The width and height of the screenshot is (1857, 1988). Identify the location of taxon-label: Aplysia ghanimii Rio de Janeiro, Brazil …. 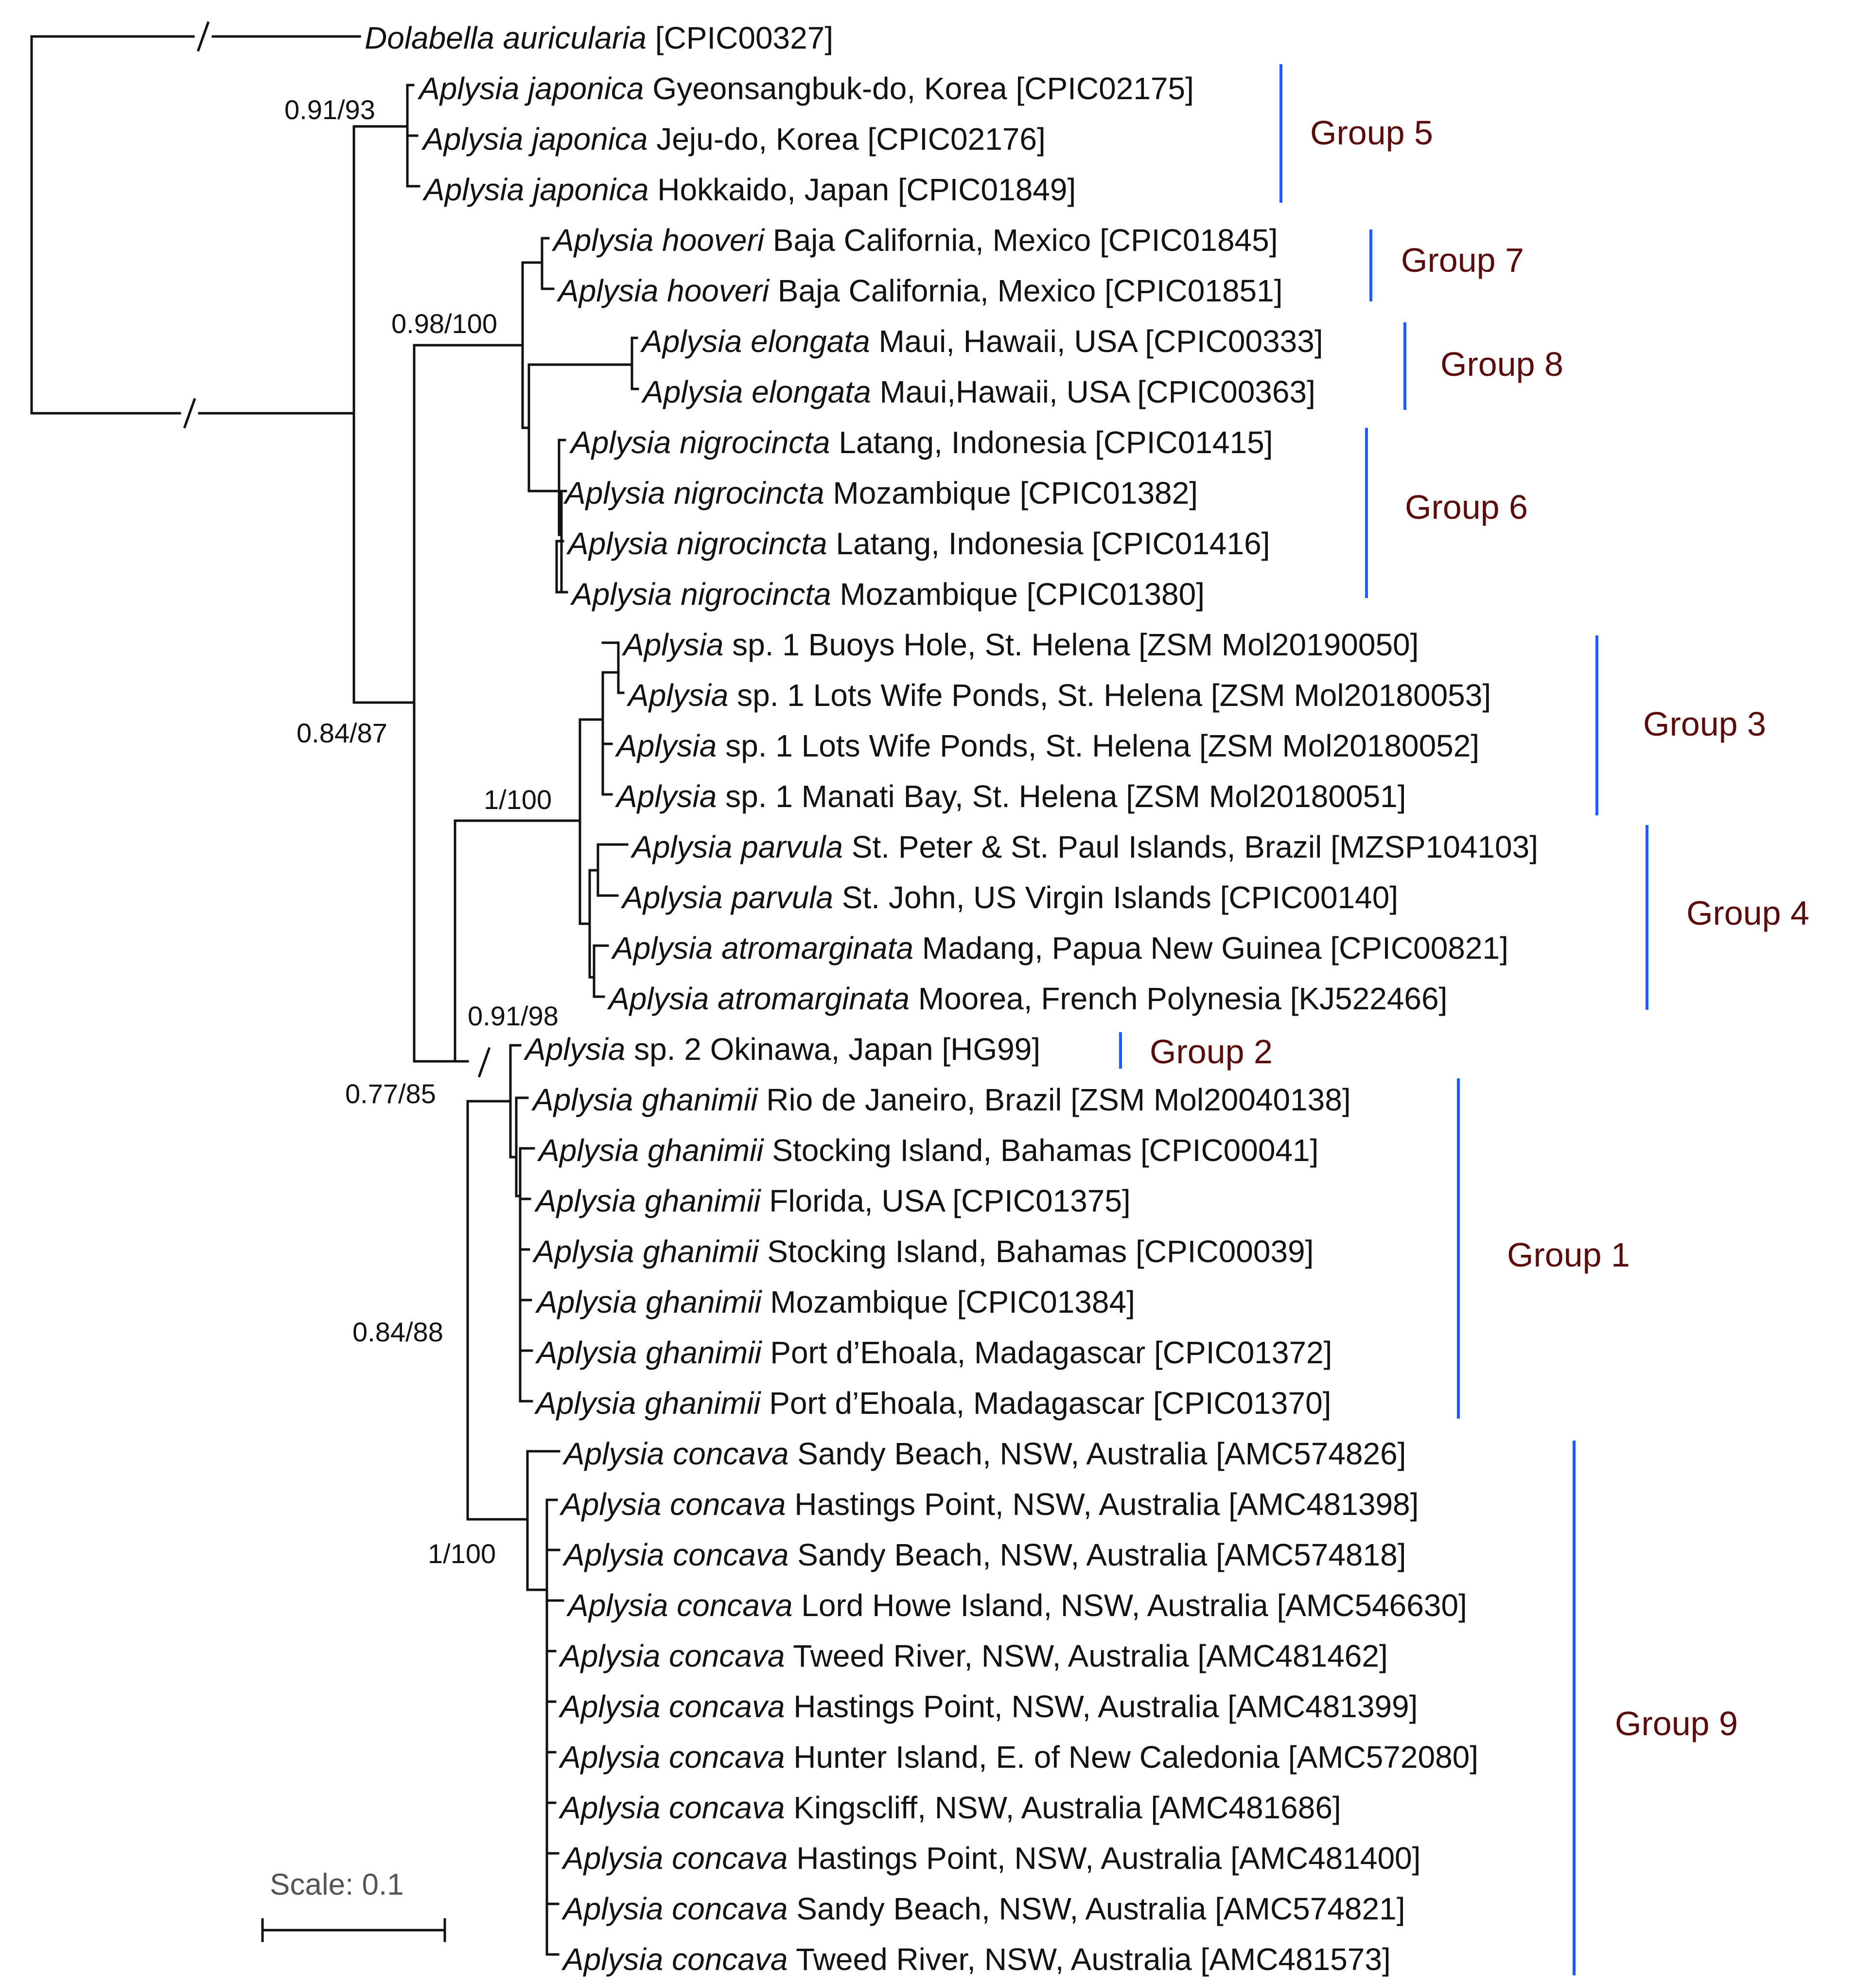
(942, 1099).